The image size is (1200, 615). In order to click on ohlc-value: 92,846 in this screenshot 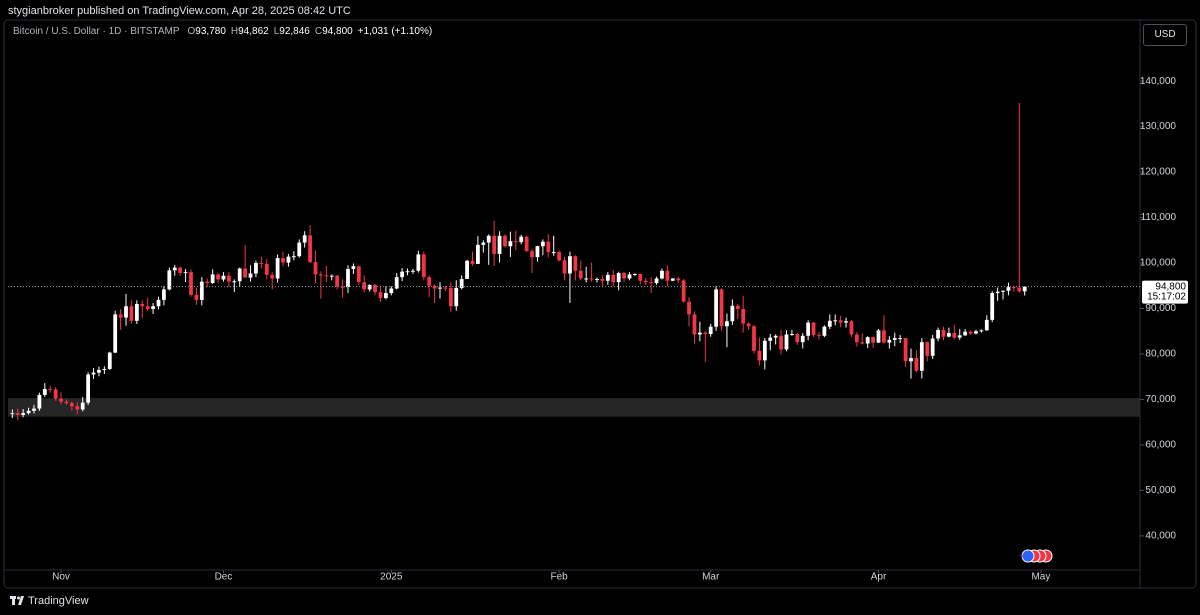, I will do `click(294, 31)`.